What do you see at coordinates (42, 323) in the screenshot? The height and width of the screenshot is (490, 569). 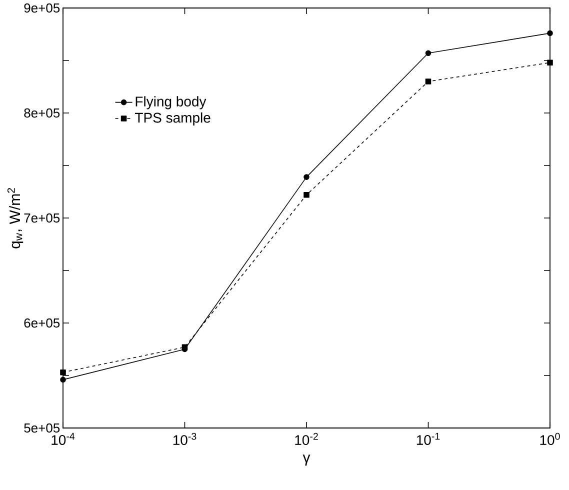 I see `y-tick-label: 6e+05` at bounding box center [42, 323].